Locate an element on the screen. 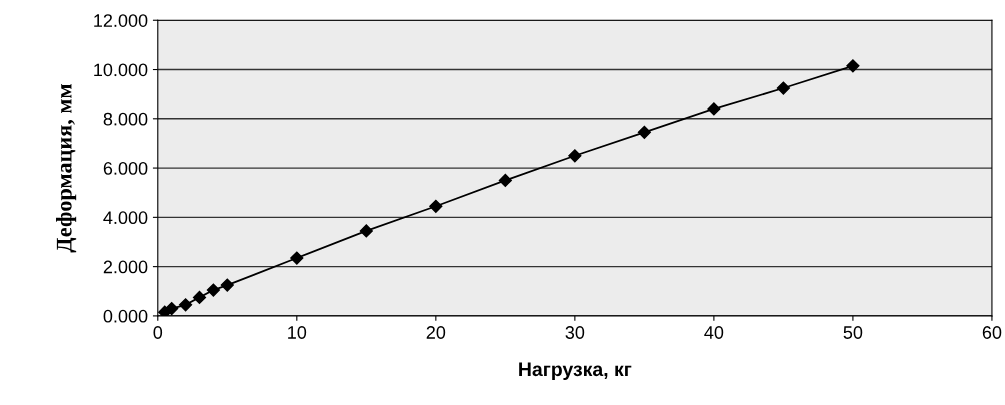  y-tick-label: 0.000 is located at coordinates (125, 316).